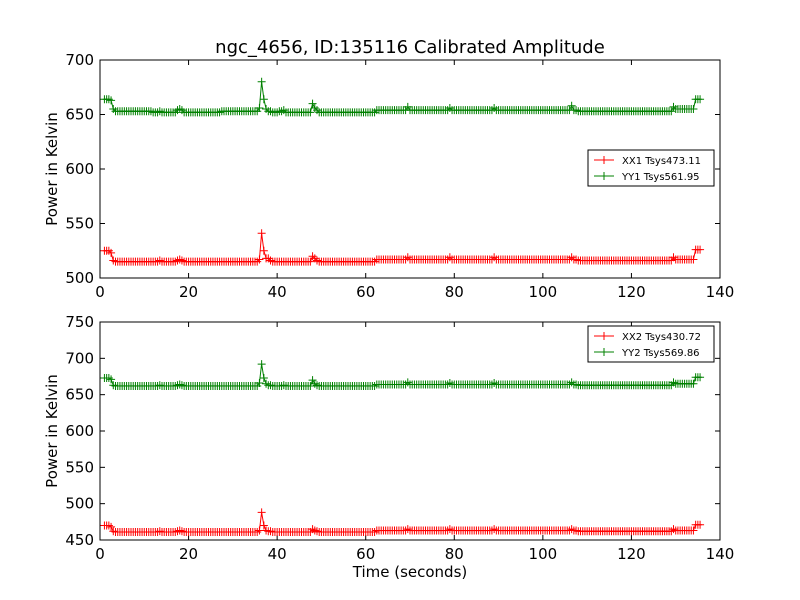  I want to click on legend-label: XX1 Tsys473.11, so click(661, 161).